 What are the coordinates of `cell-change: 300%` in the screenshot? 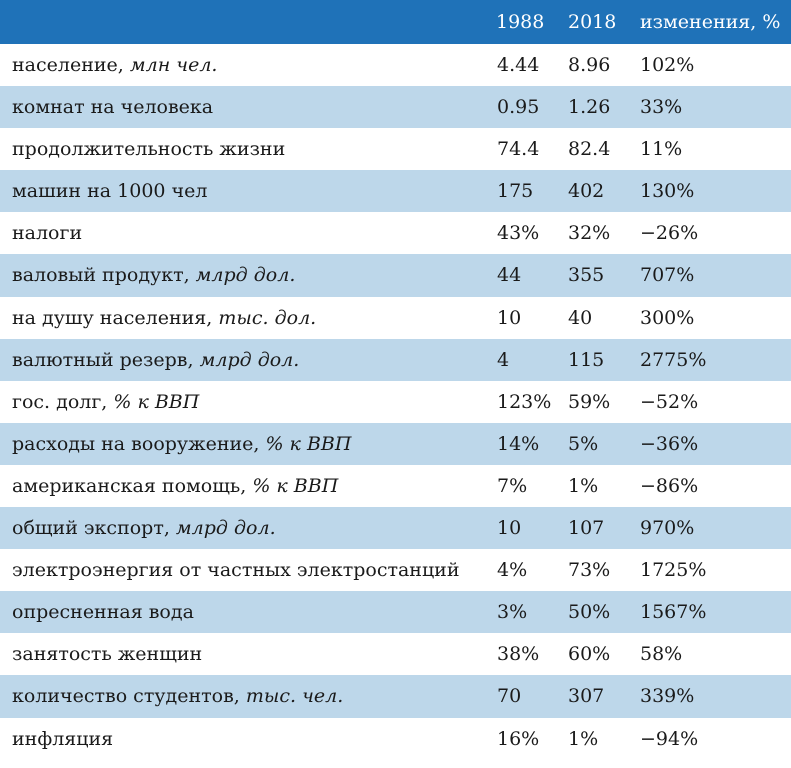 It's located at (667, 317).